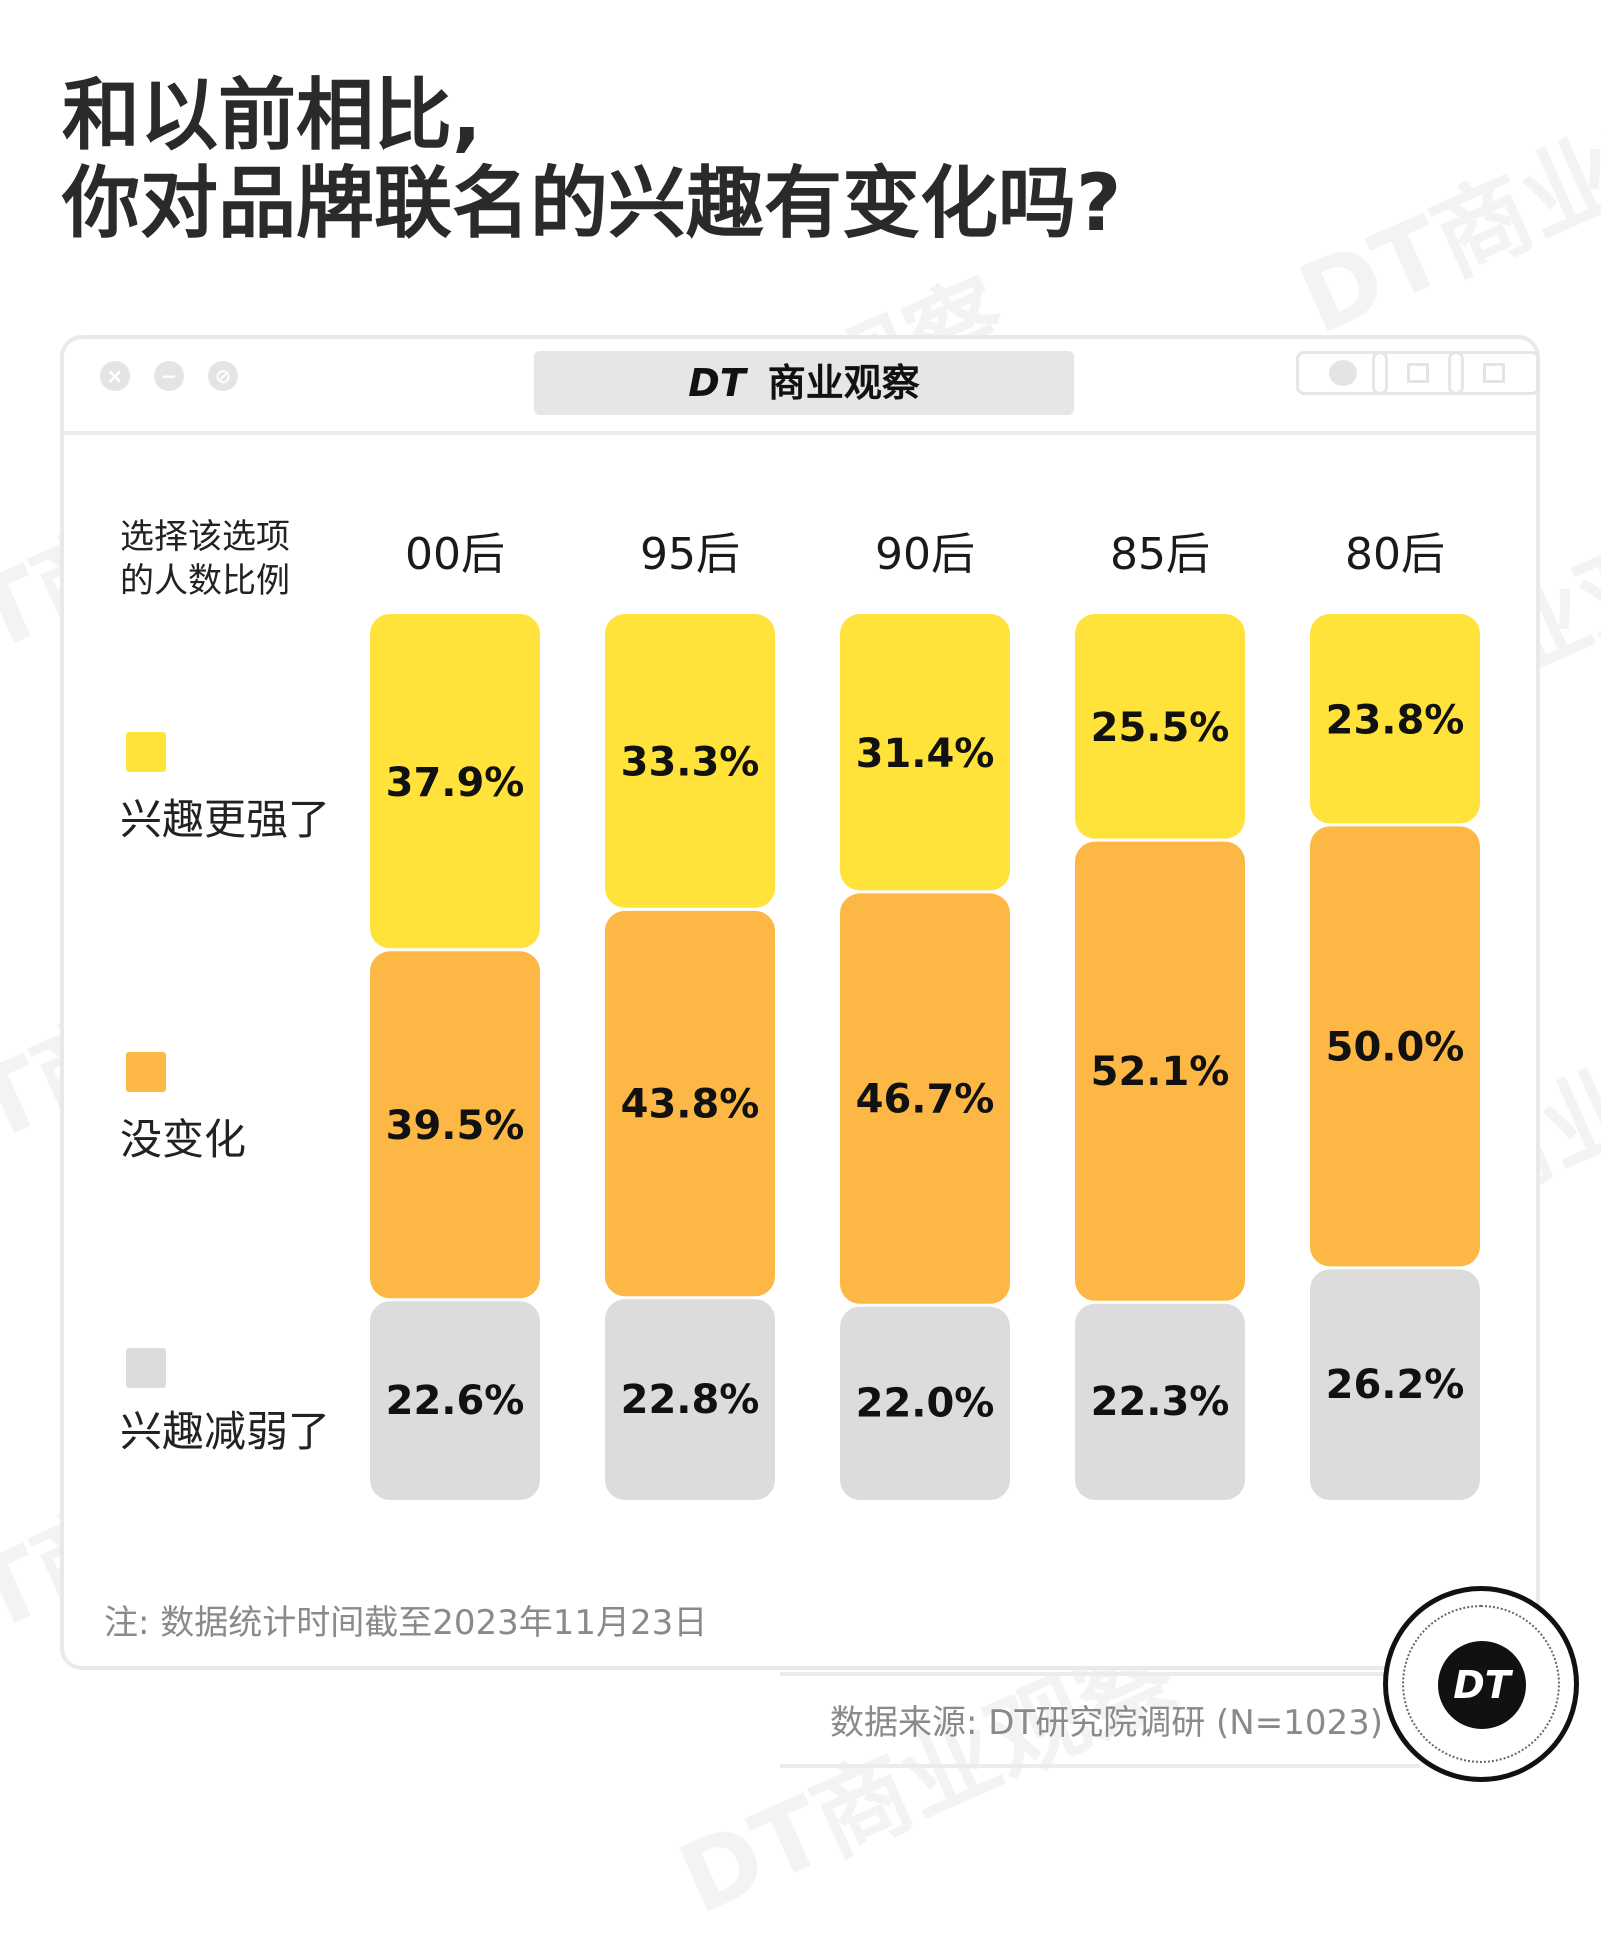 The width and height of the screenshot is (1601, 1941). What do you see at coordinates (843, 383) in the screenshot?
I see `brand-name: 商业观察` at bounding box center [843, 383].